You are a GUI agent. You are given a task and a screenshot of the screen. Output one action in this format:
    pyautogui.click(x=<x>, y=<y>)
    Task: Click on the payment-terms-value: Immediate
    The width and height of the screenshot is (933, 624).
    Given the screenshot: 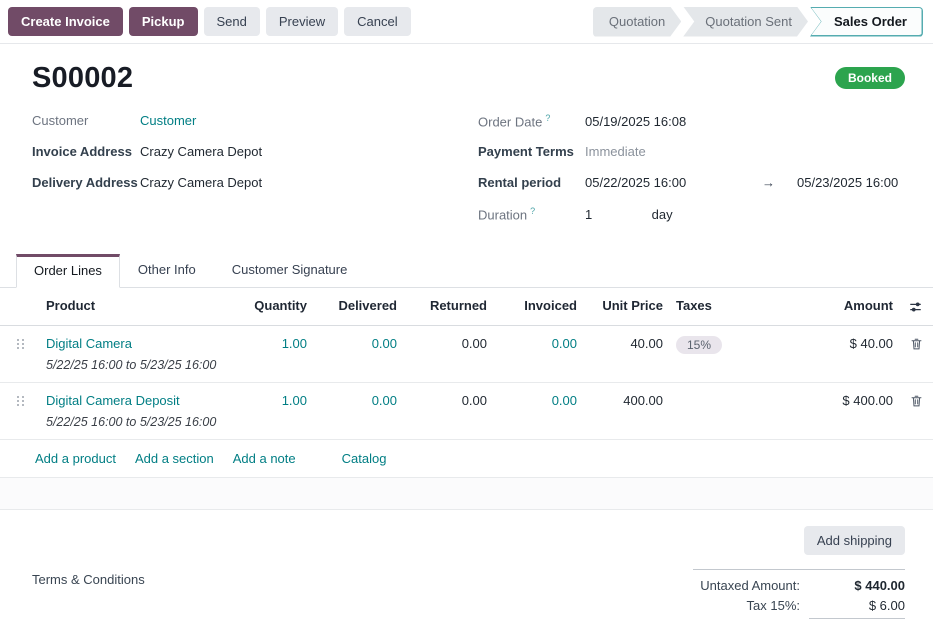 What is the action you would take?
    pyautogui.click(x=615, y=151)
    